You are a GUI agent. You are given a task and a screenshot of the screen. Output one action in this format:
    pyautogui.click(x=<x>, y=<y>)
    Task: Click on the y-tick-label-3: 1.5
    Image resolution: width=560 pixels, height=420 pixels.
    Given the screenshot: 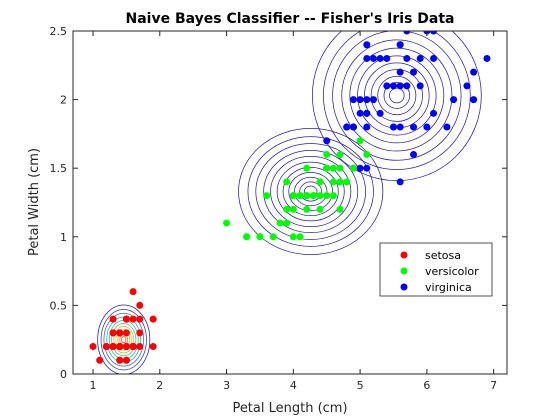 What is the action you would take?
    pyautogui.click(x=59, y=168)
    